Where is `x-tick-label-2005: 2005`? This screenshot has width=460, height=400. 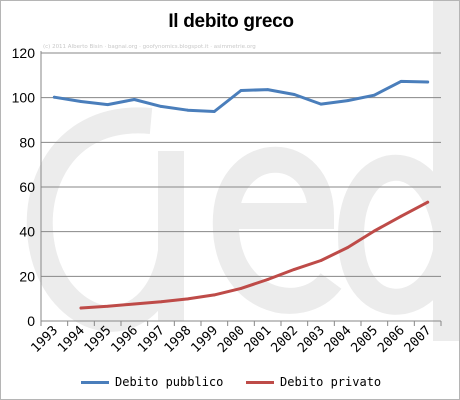 x-tick-label-2005: 2005 is located at coordinates (364, 339).